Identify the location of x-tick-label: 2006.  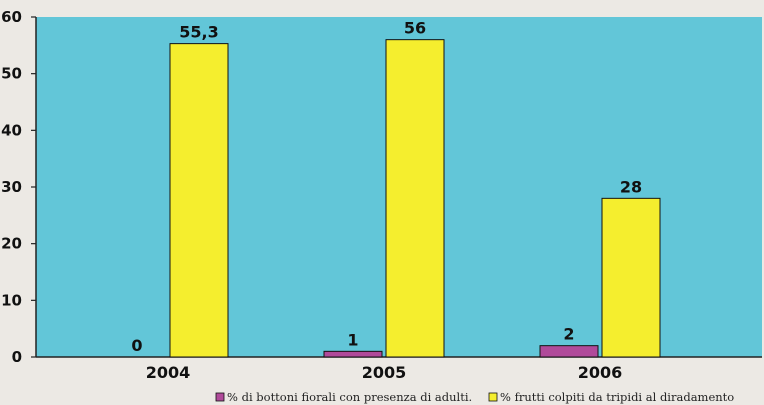
(600, 372).